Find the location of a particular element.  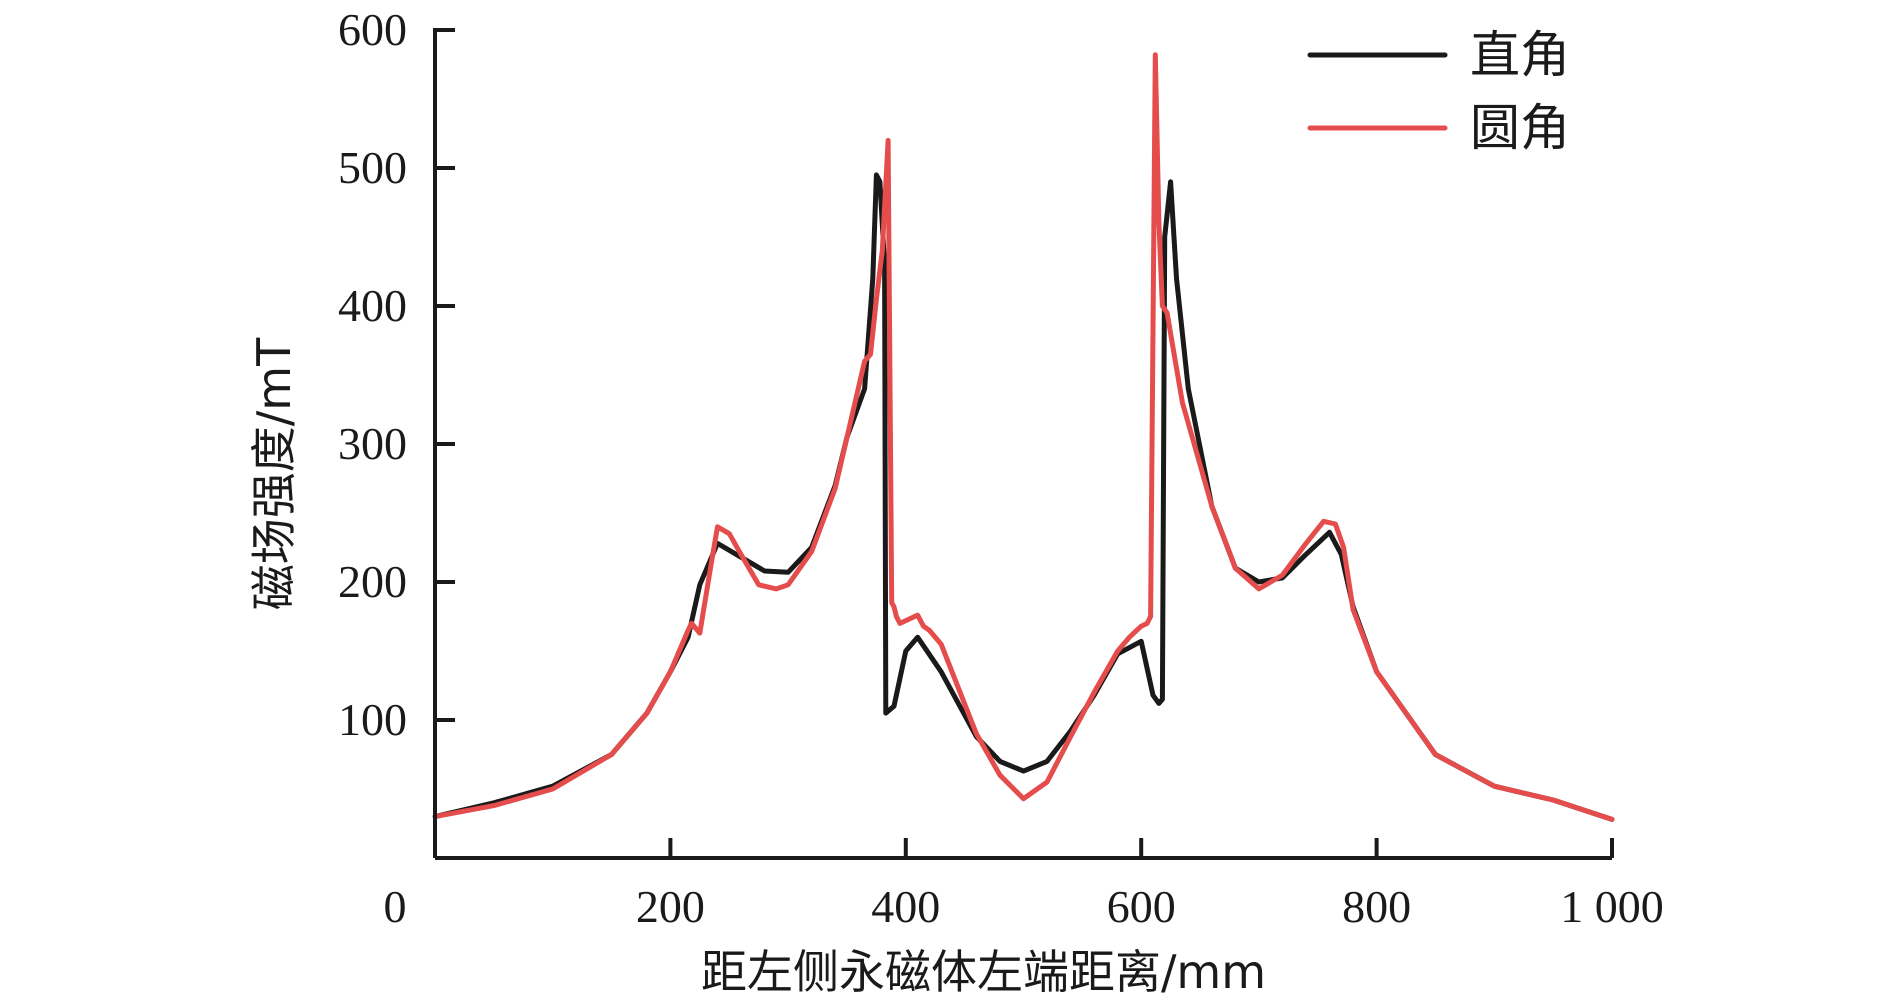

legend-label-right-angle: 直角 is located at coordinates (1520, 55).